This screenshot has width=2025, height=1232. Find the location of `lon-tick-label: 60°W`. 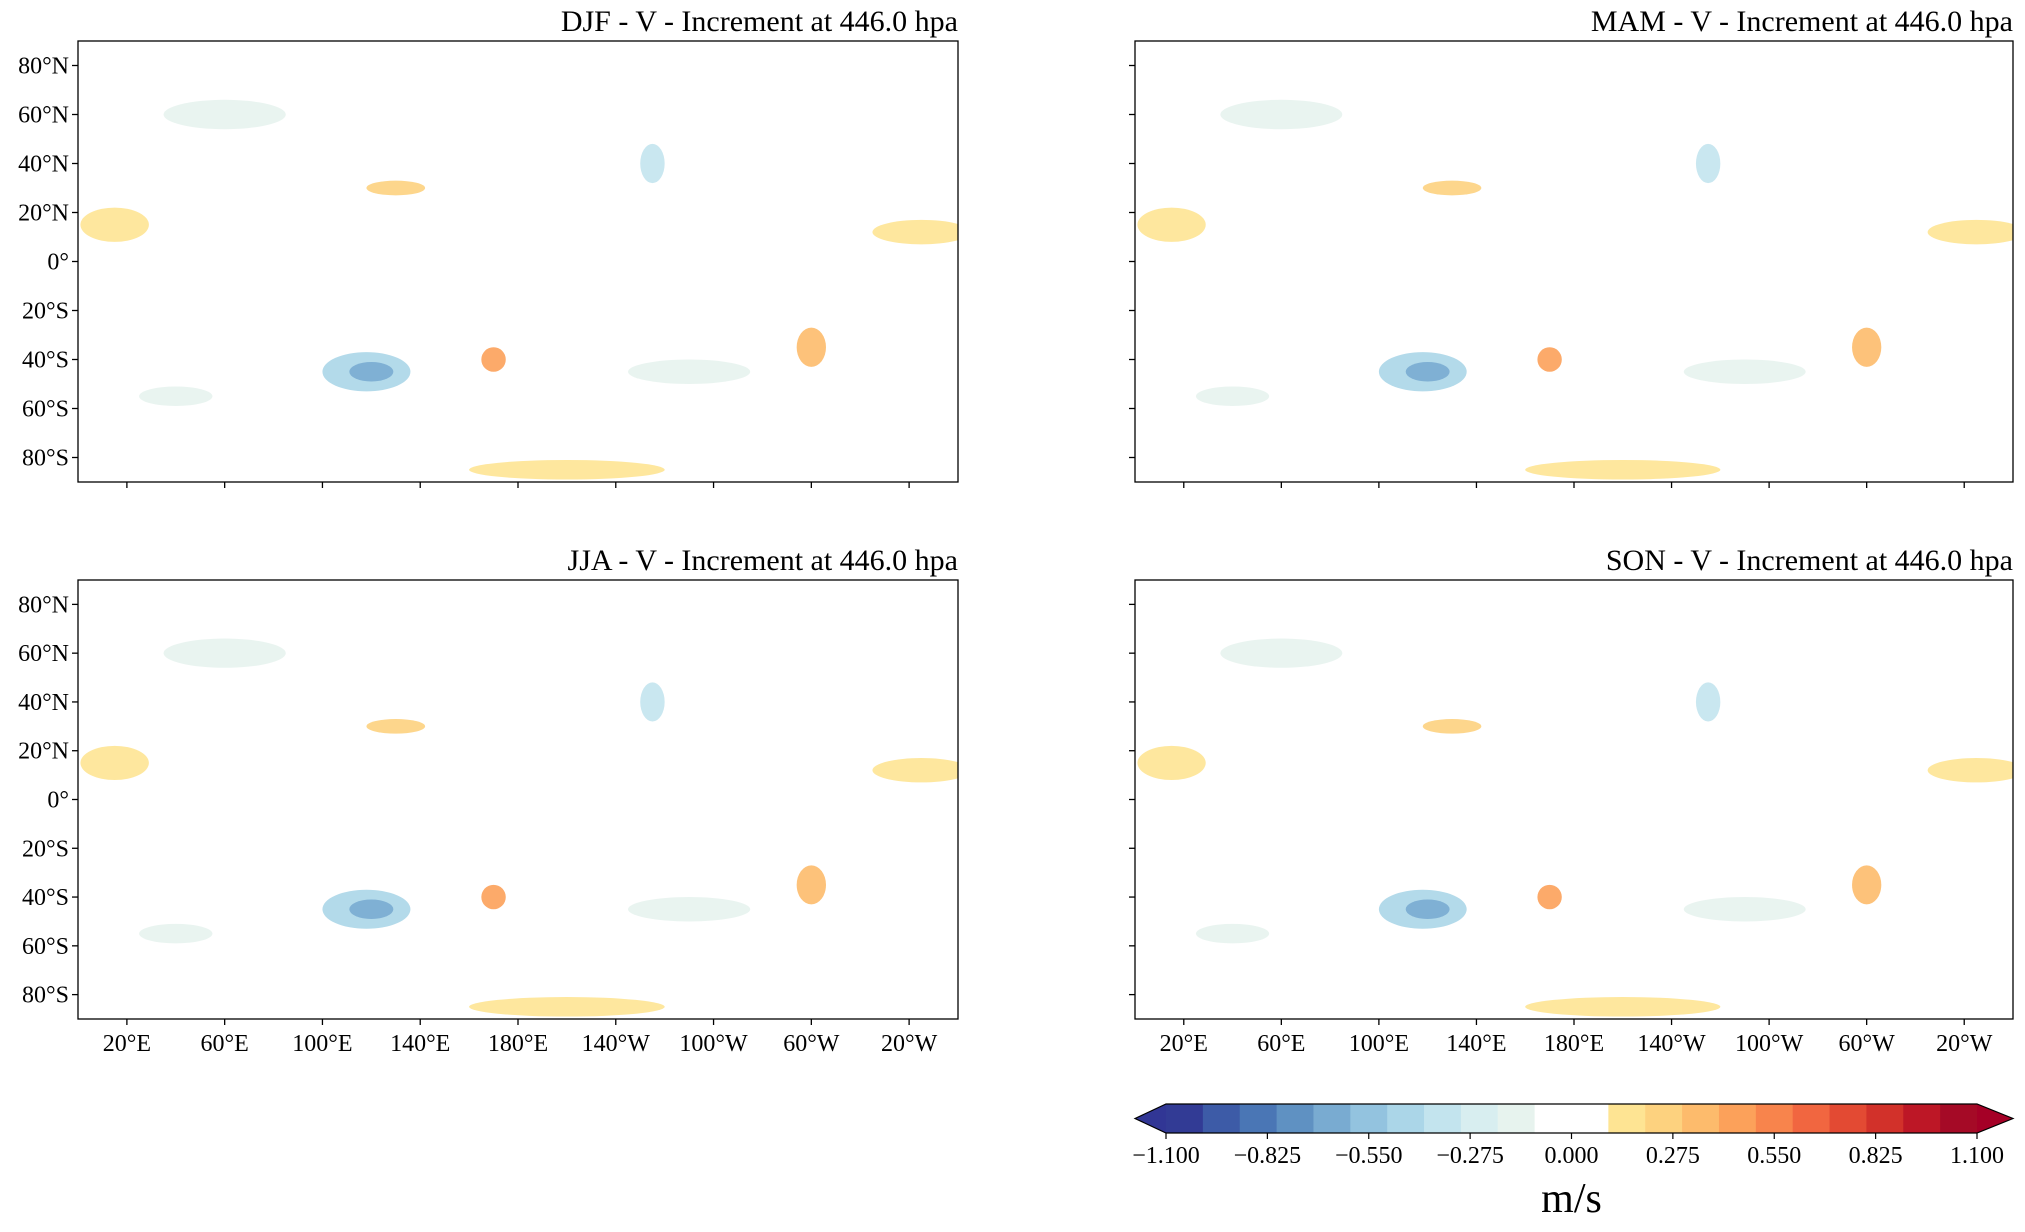

lon-tick-label: 60°W is located at coordinates (1867, 1044).